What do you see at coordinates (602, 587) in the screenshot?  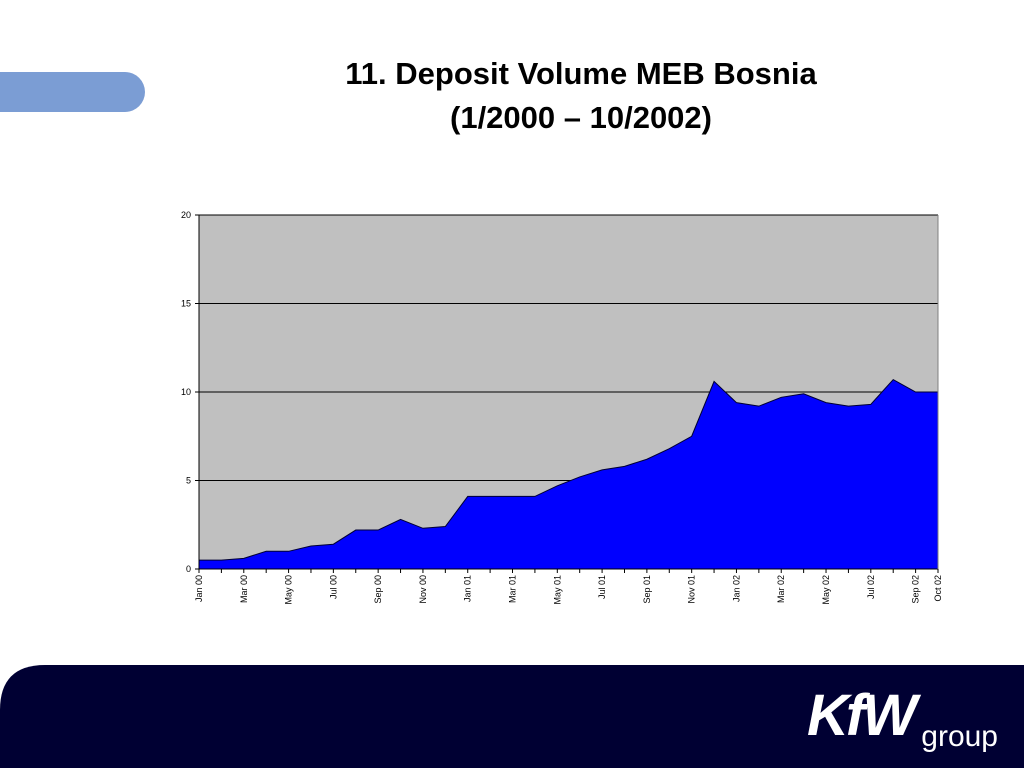 I see `x-tick-label: Jul 01` at bounding box center [602, 587].